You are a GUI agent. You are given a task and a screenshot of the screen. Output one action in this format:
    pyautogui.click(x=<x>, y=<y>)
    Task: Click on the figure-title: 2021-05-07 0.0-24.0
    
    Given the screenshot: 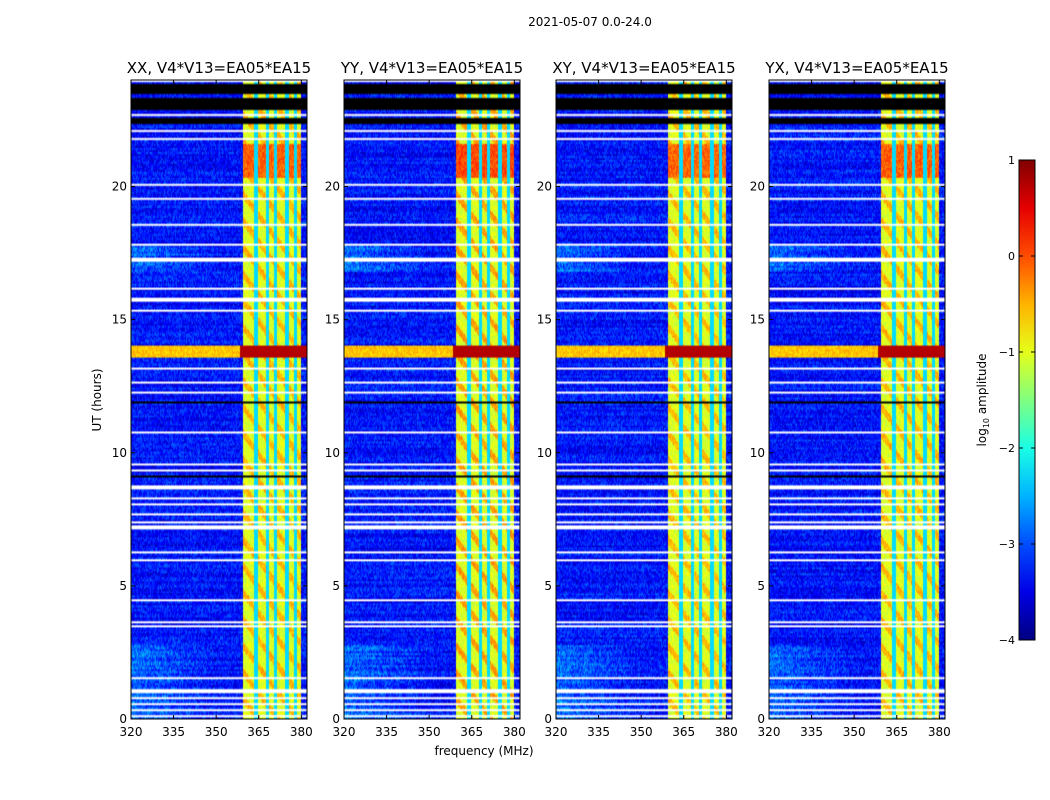 What is the action you would take?
    pyautogui.click(x=590, y=22)
    